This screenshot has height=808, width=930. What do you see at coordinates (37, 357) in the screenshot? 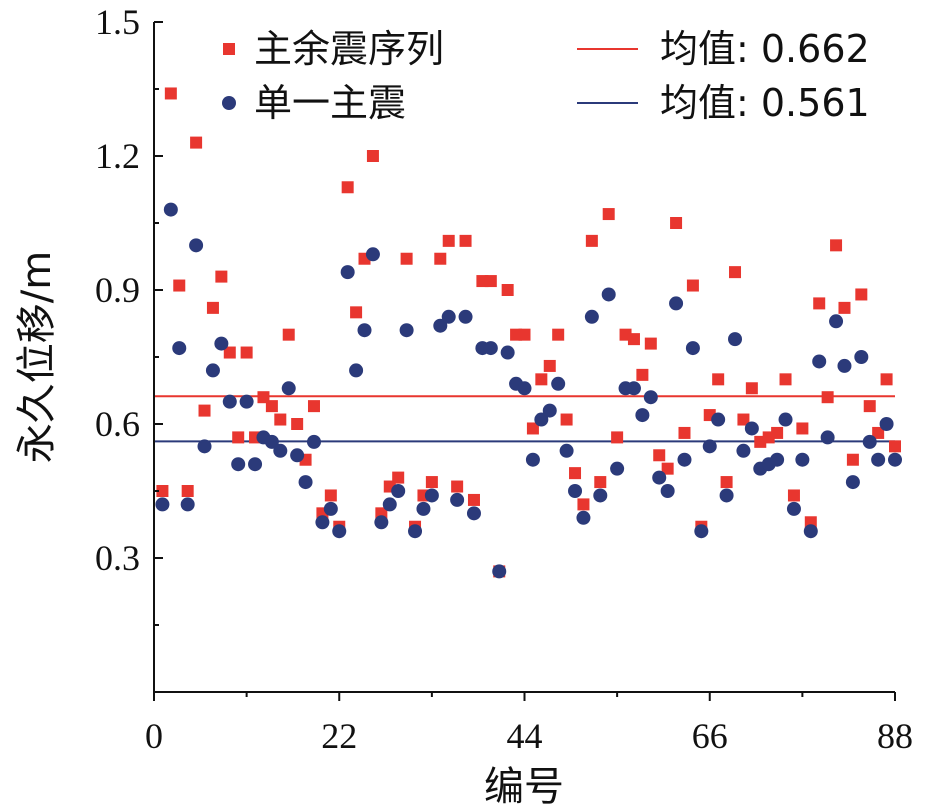
I see `y-axis-label: 永久位移/m` at bounding box center [37, 357].